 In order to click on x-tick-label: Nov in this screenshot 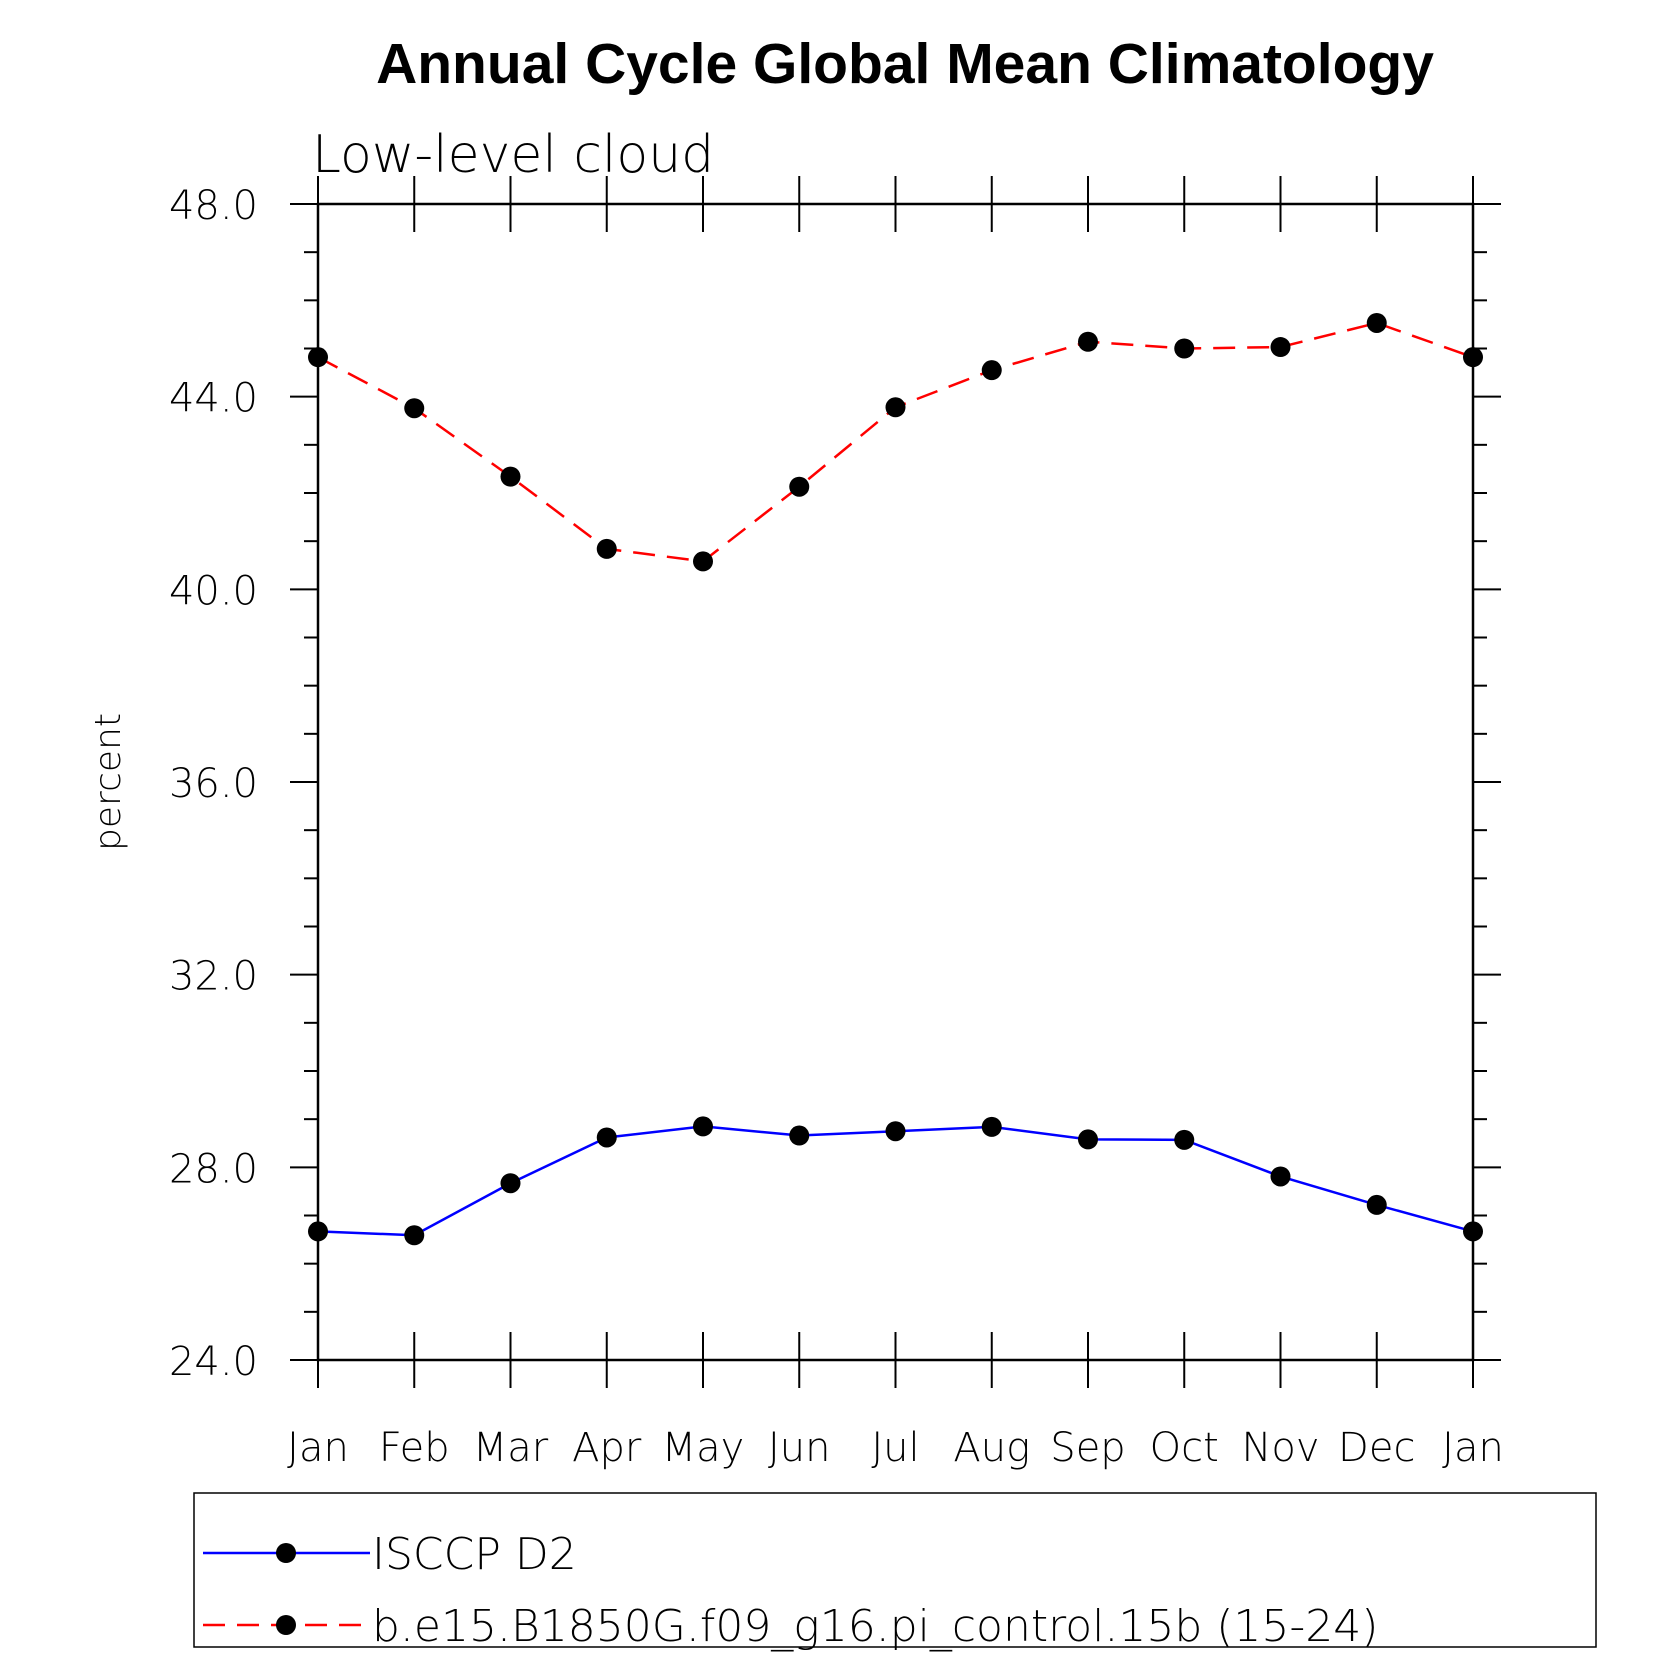, I will do `click(1280, 1448)`.